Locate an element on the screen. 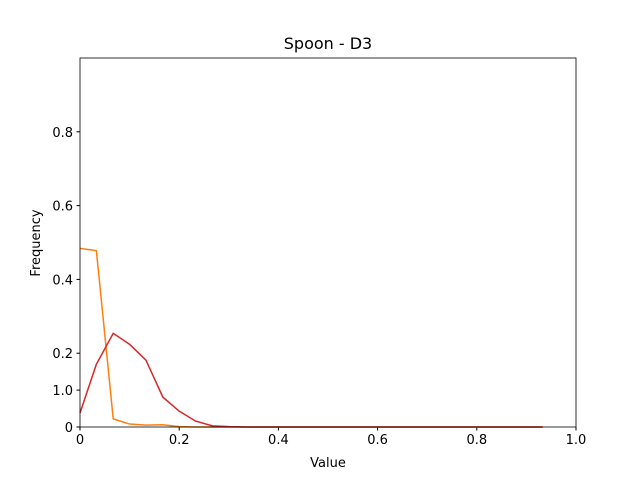 This screenshot has width=640, height=480. y-tick-label: 0 is located at coordinates (69, 428).